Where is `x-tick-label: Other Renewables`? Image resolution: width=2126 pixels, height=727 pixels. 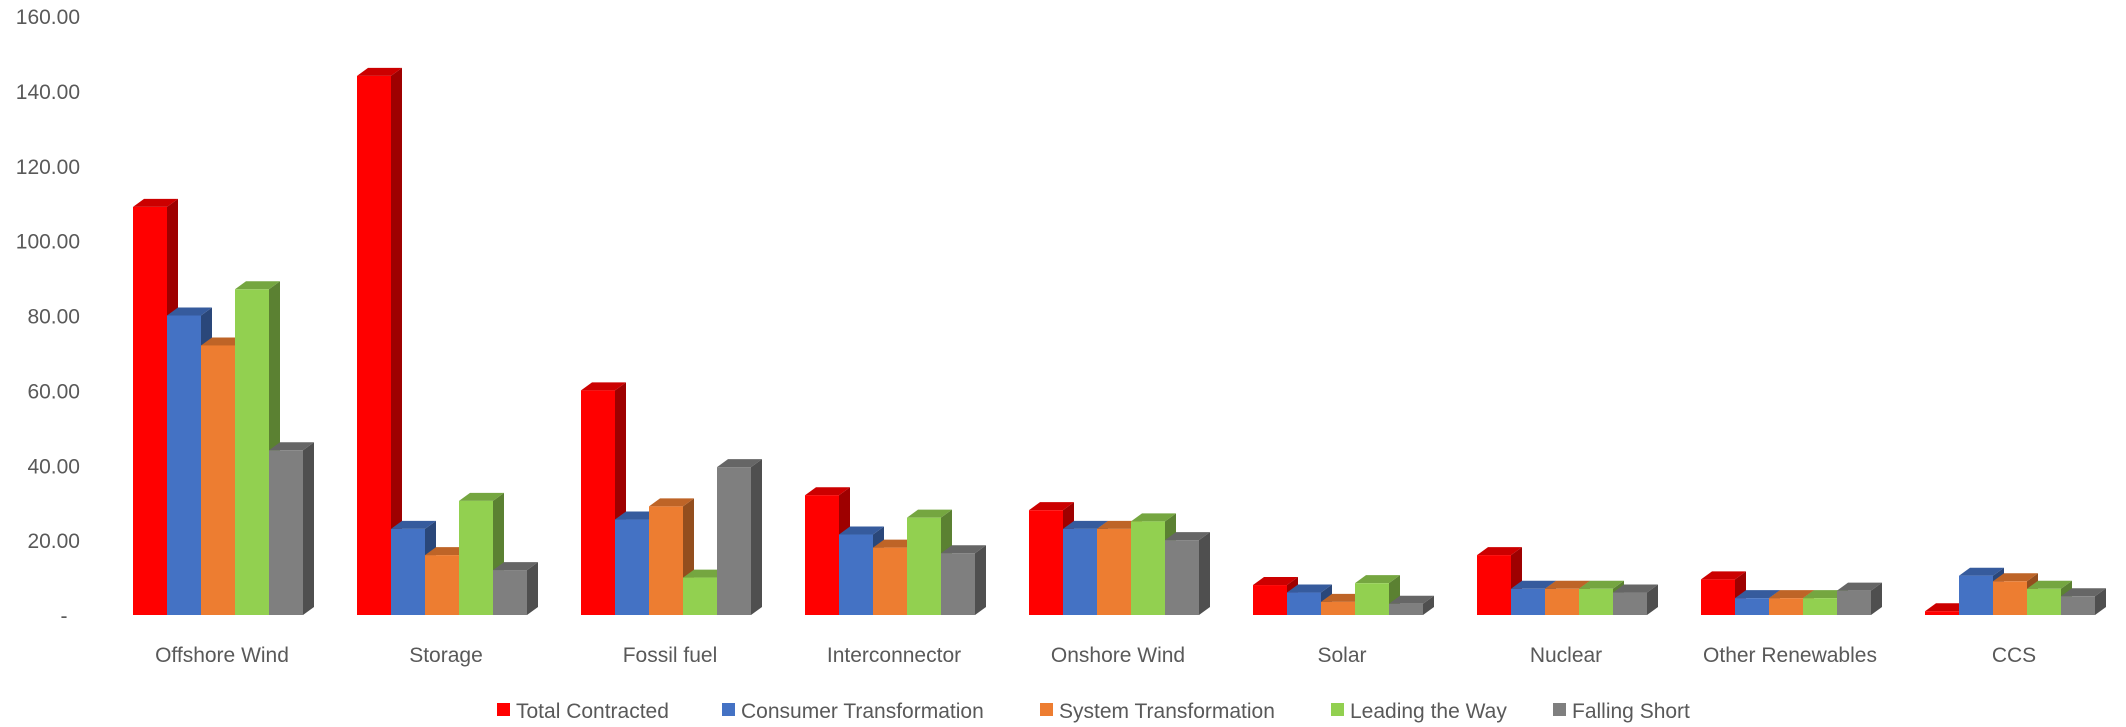 x-tick-label: Other Renewables is located at coordinates (1790, 655).